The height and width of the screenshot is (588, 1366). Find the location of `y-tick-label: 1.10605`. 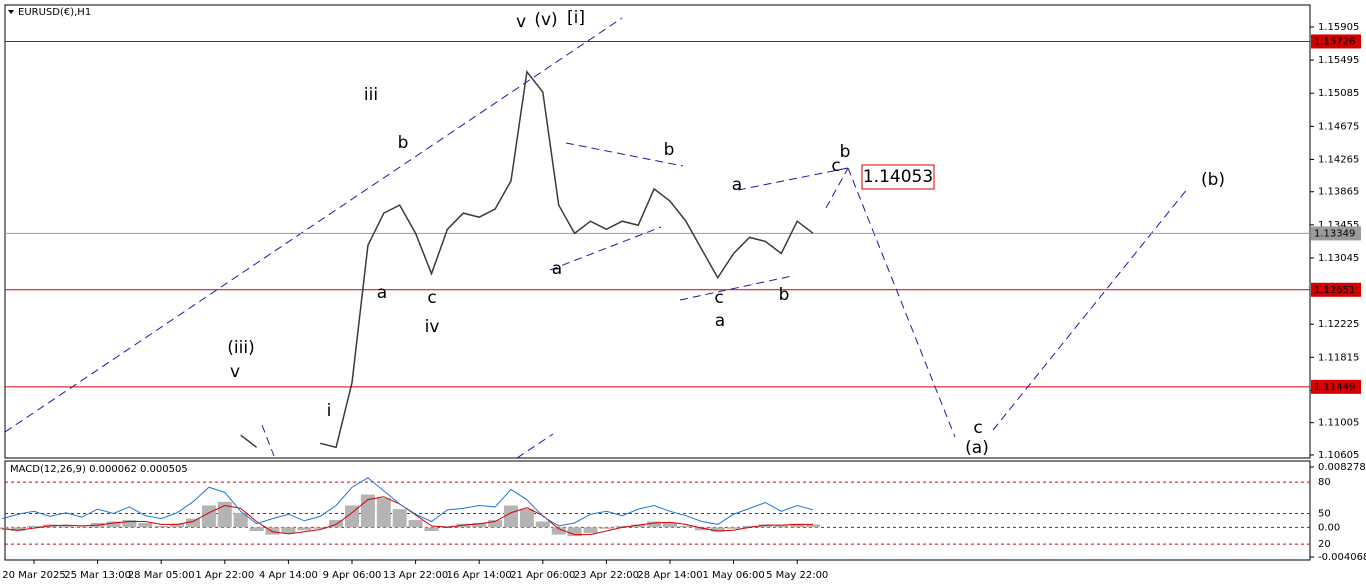

y-tick-label: 1.10605 is located at coordinates (1338, 455).